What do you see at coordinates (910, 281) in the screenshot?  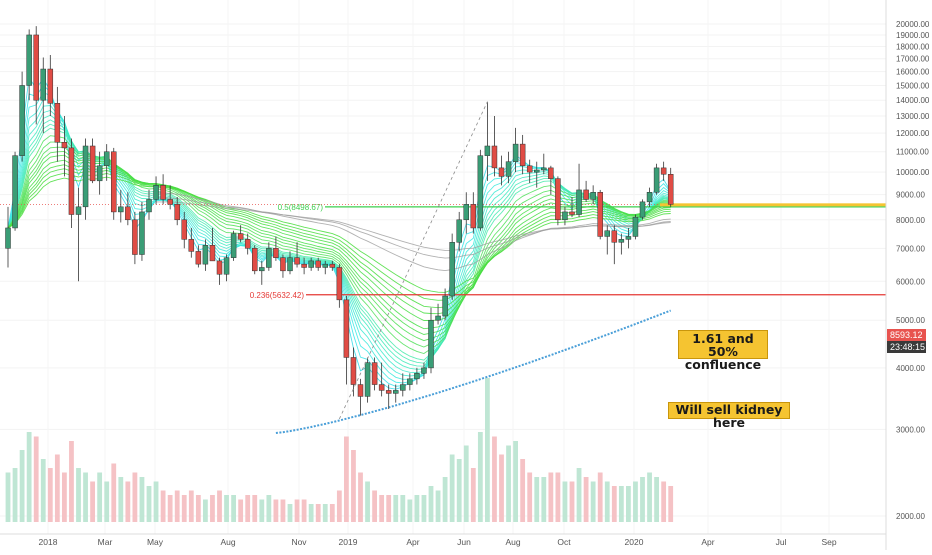 I see `y-tick-label: 6000.00` at bounding box center [910, 281].